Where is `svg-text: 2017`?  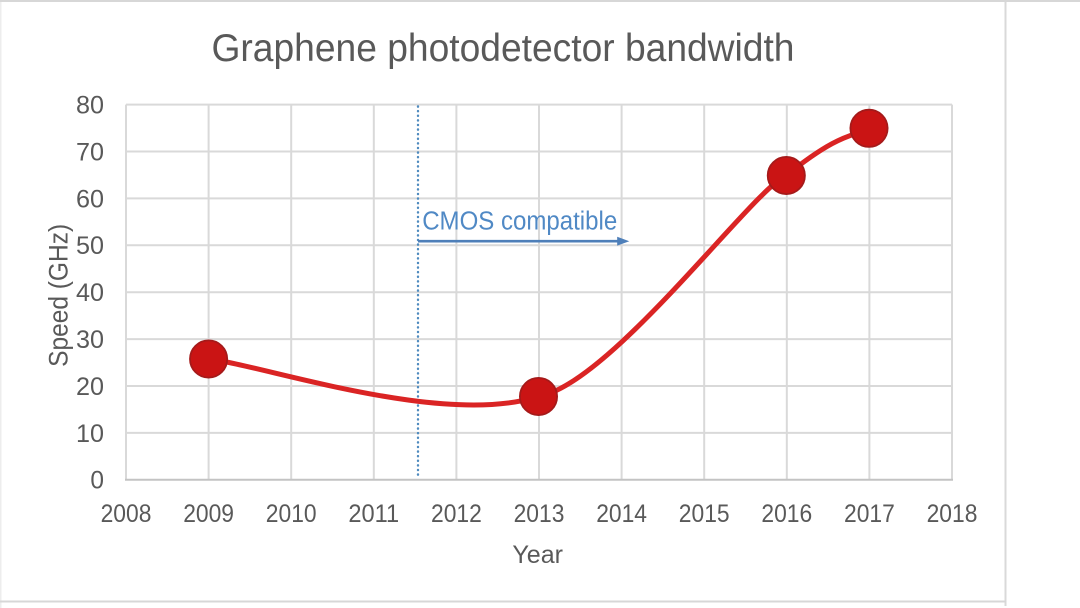 svg-text: 2017 is located at coordinates (869, 514).